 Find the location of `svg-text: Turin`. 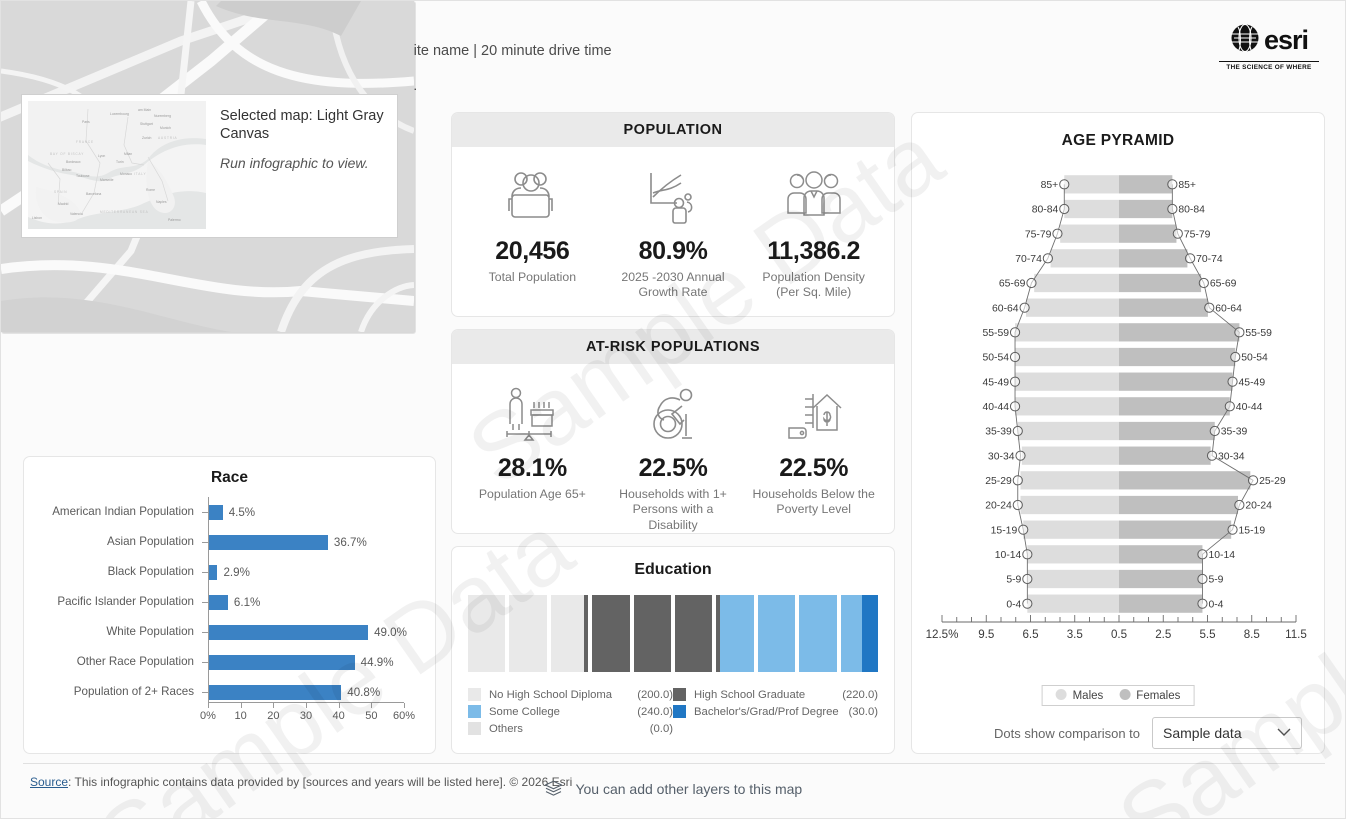

svg-text: Turin is located at coordinates (120, 162).